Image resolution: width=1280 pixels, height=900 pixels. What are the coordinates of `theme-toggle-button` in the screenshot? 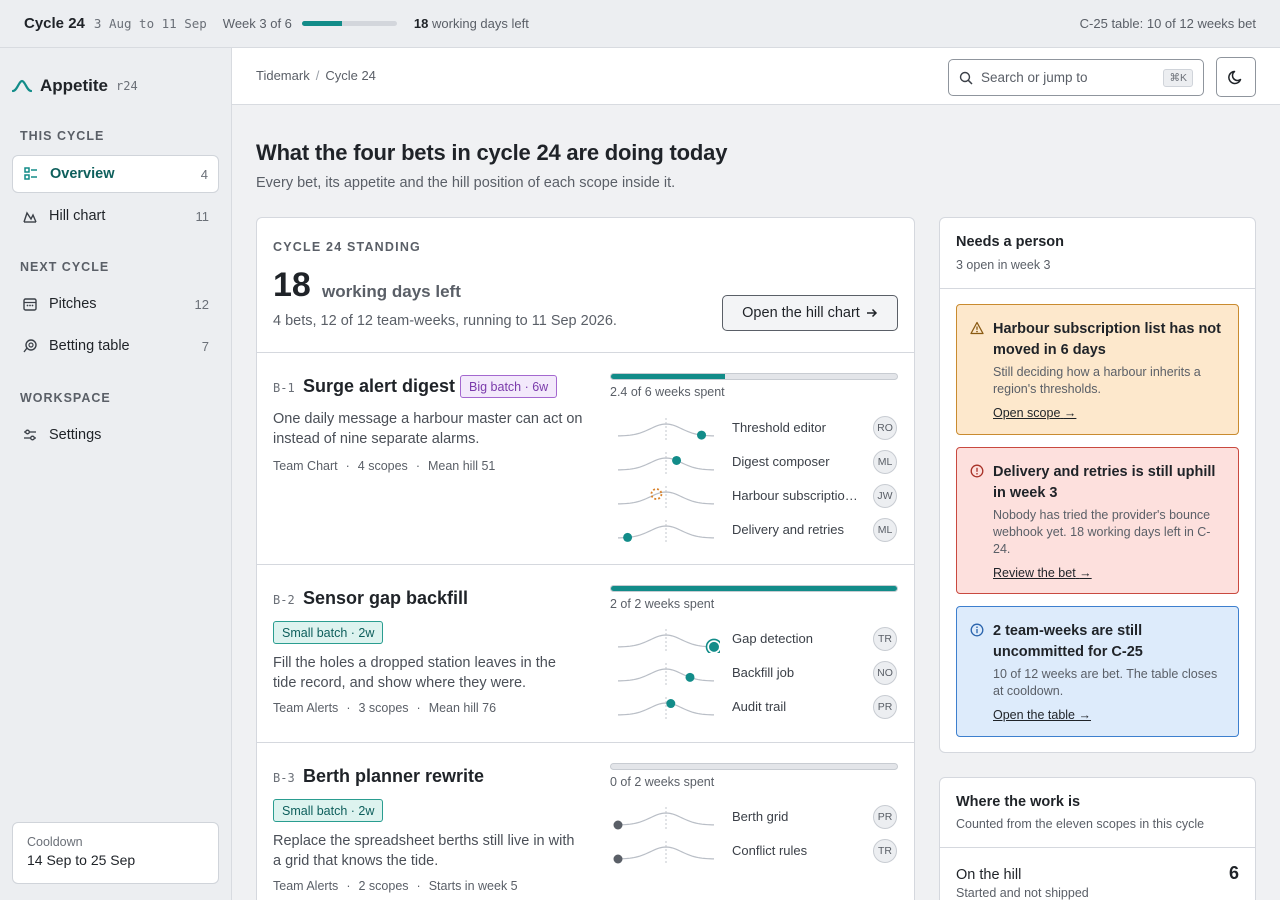 It's located at (1236, 77).